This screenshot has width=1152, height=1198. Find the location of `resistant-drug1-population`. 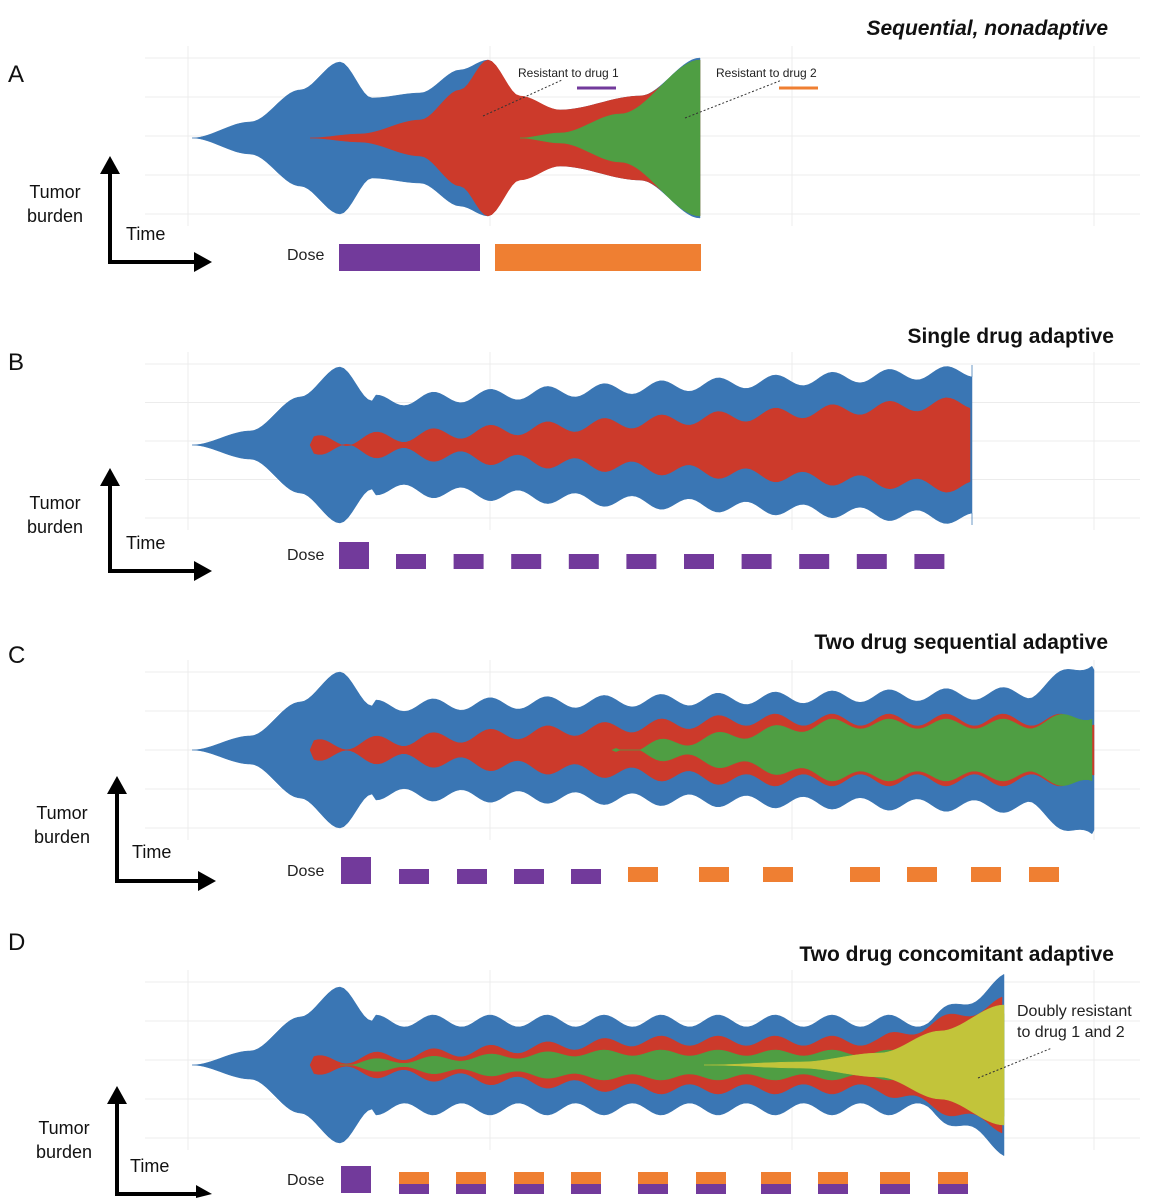

resistant-drug1-population is located at coordinates (640, 445).